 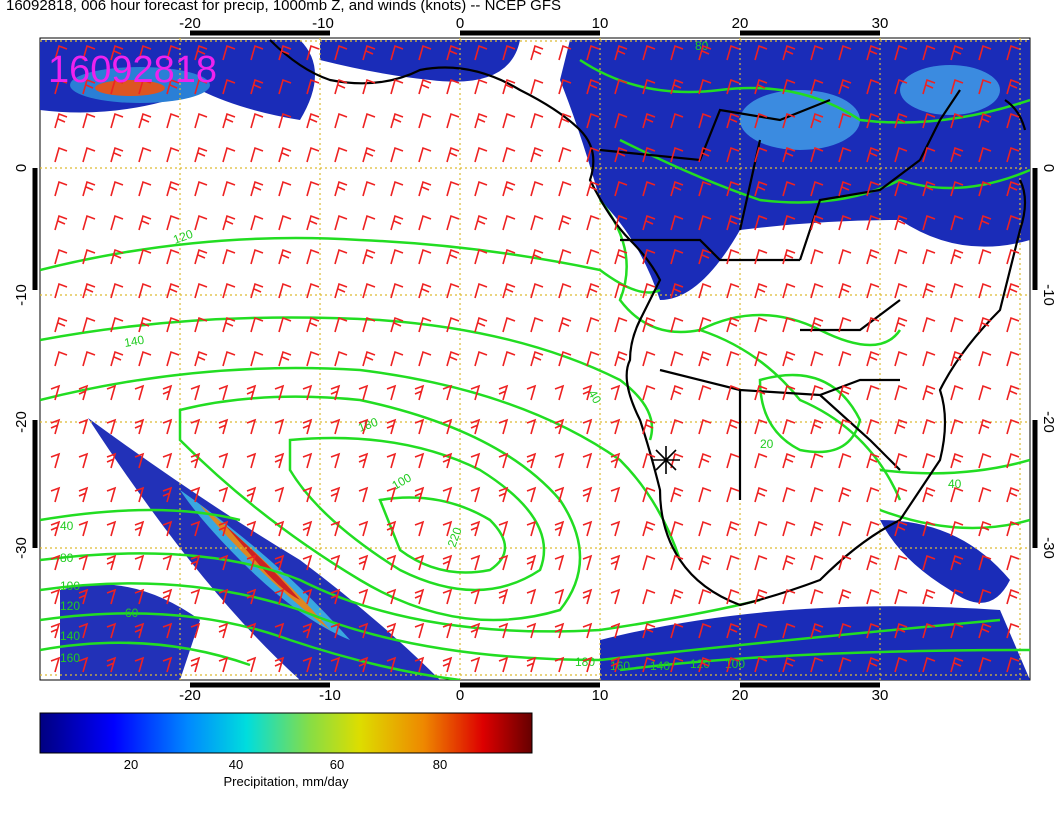 I want to click on date-stamp: 16092818, so click(x=132, y=70).